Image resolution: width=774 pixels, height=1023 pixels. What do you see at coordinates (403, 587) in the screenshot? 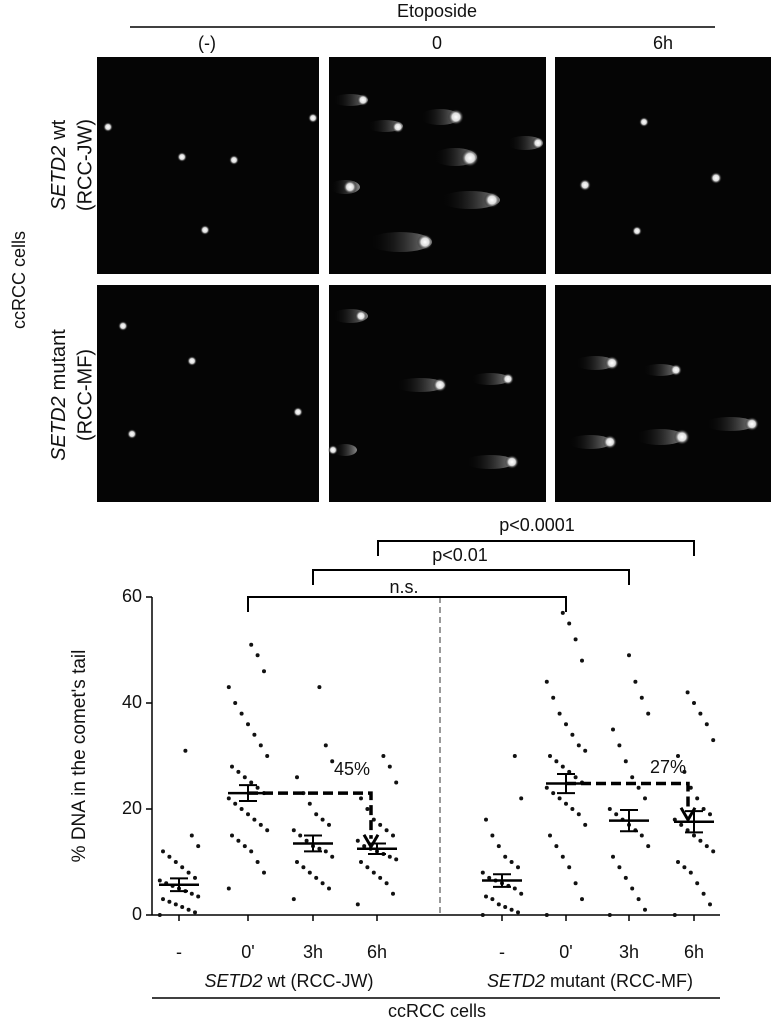
I see `comparison-label: n.s.` at bounding box center [403, 587].